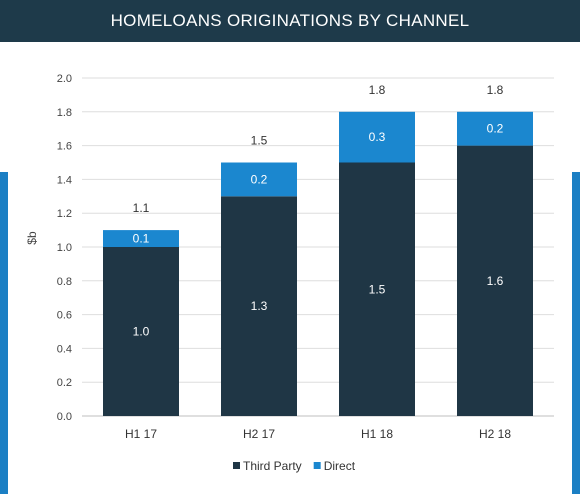  What do you see at coordinates (64, 79) in the screenshot?
I see `y-tick-label: 2.0` at bounding box center [64, 79].